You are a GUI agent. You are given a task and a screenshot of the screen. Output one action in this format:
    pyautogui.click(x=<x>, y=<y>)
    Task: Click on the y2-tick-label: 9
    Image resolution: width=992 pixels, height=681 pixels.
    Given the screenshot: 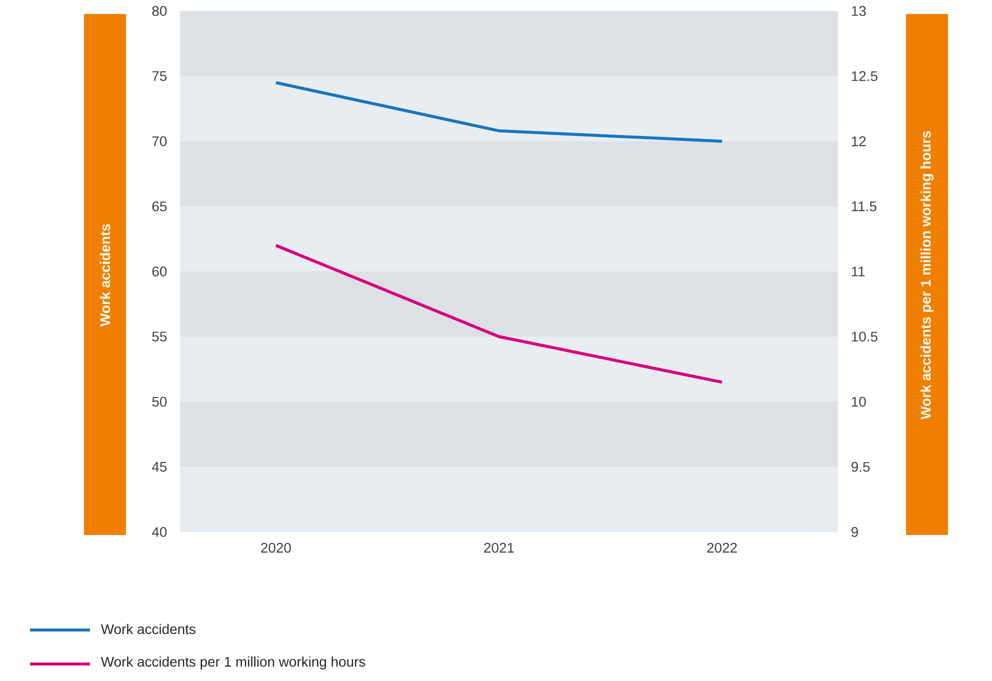 What is the action you would take?
    pyautogui.click(x=855, y=532)
    